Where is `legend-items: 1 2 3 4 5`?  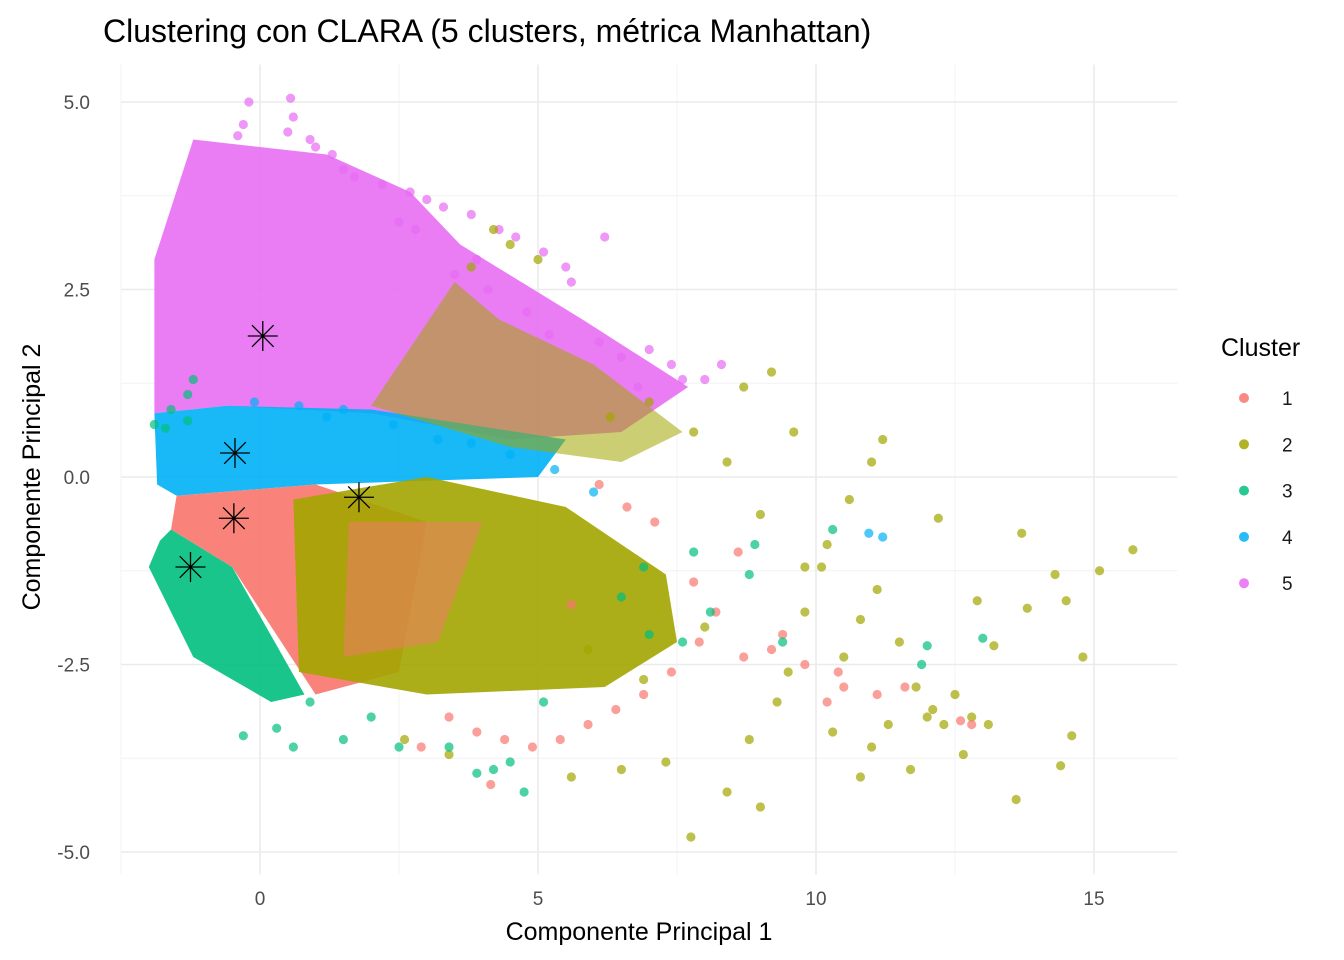
legend-items: 1 2 3 4 5 is located at coordinates (1266, 492).